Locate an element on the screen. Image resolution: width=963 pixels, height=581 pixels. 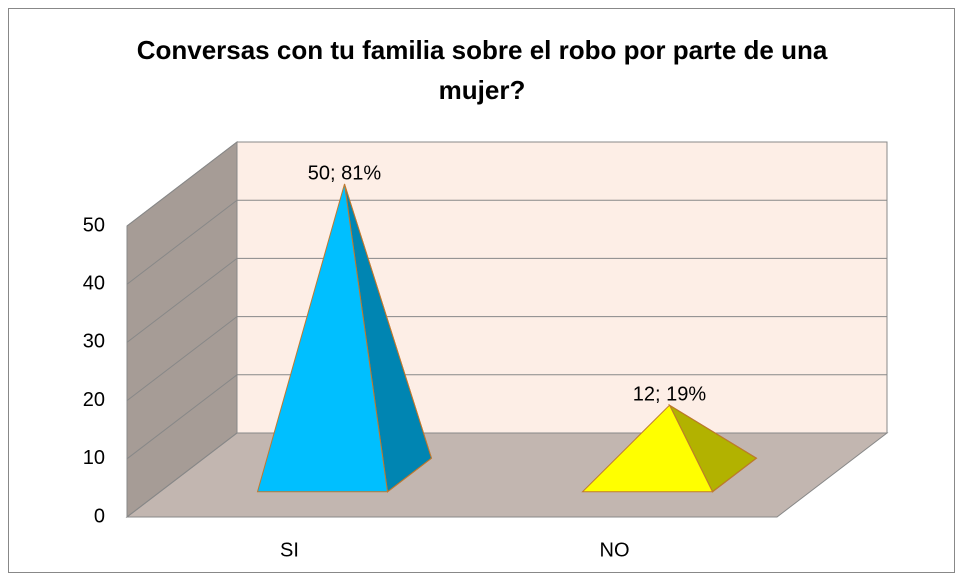
data-label: 50; 81% is located at coordinates (345, 173).